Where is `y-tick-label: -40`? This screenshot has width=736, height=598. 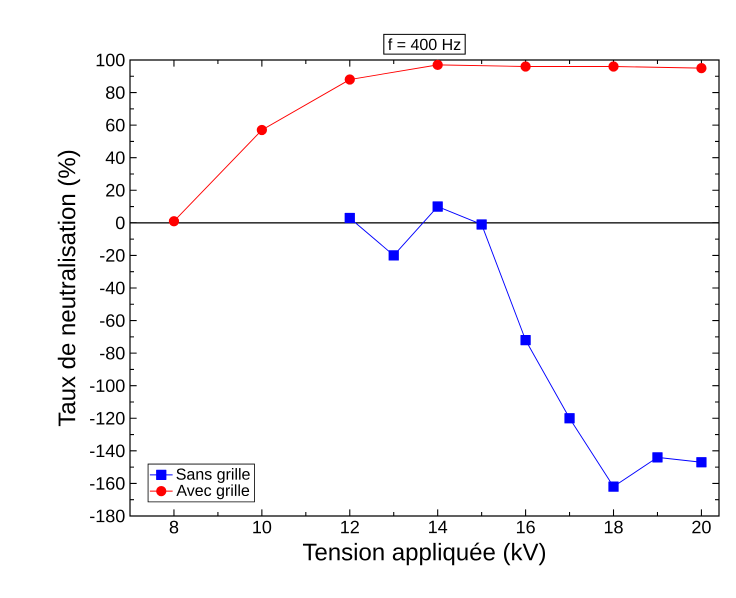 y-tick-label: -40 is located at coordinates (112, 288).